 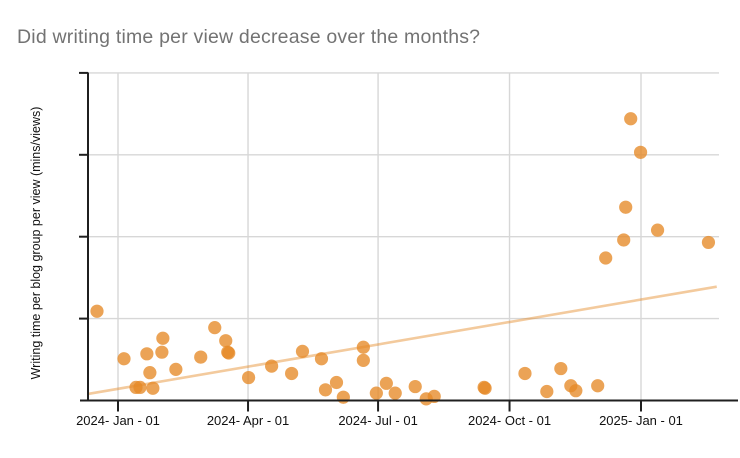 What do you see at coordinates (118, 420) in the screenshot?
I see `x-tick-label: 2024- Jan - 01` at bounding box center [118, 420].